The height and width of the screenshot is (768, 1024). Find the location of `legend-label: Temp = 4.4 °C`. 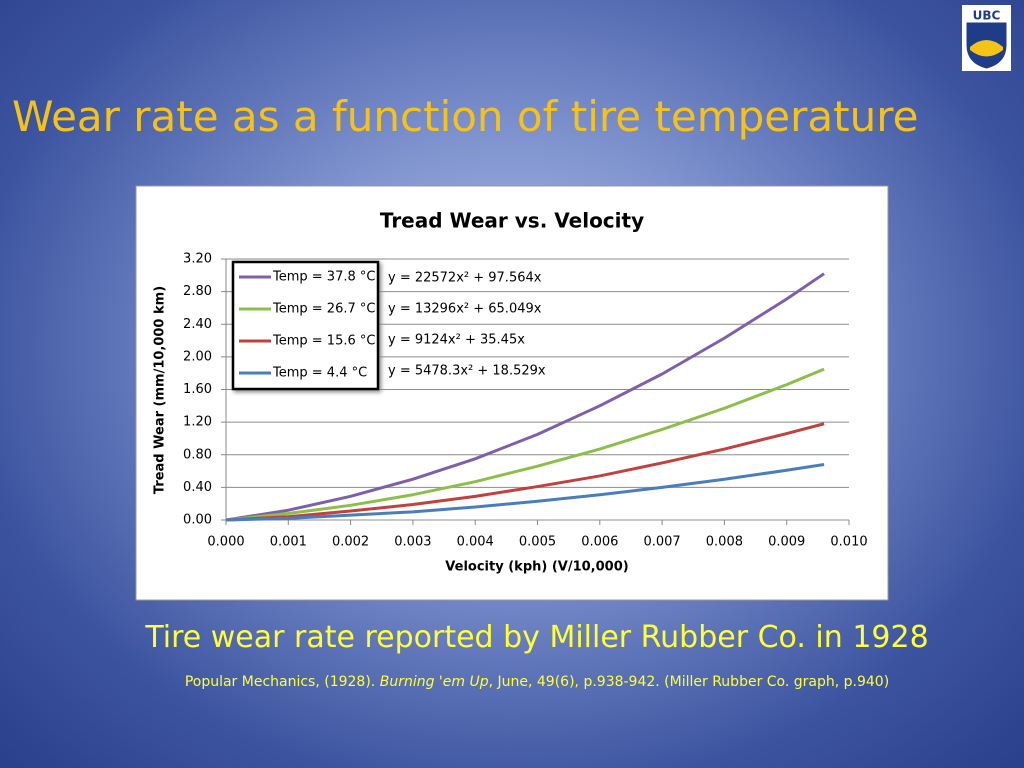

legend-label: Temp = 4.4 °C is located at coordinates (319, 373).